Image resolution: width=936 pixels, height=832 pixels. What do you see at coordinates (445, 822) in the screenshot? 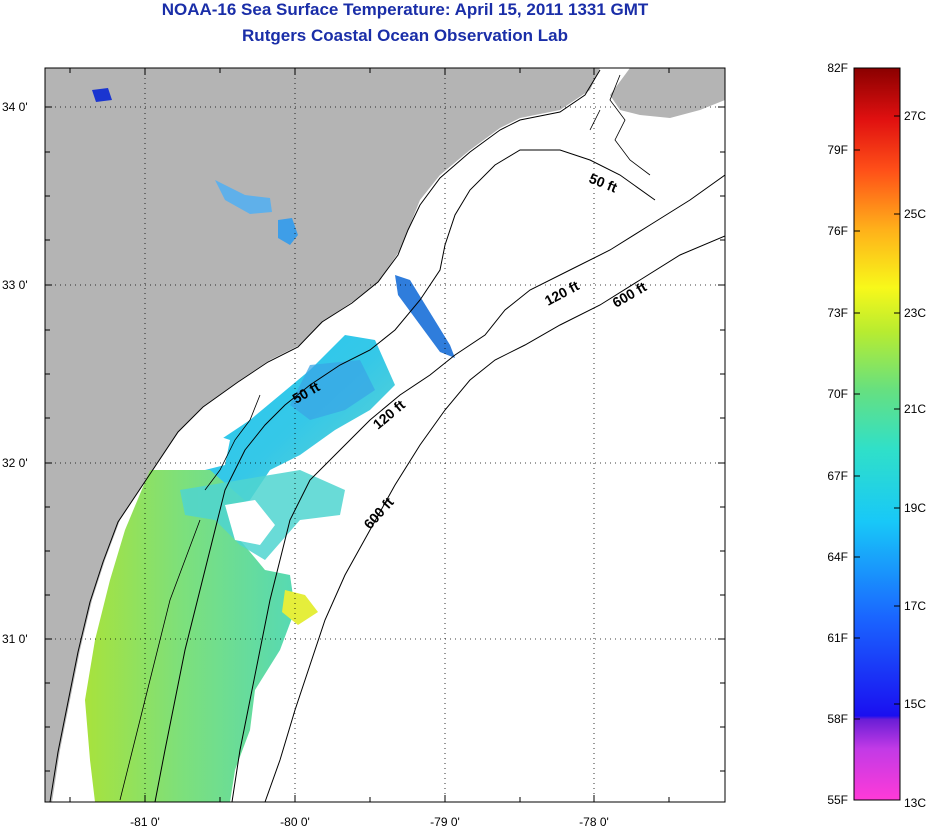
I see `lon-label-79: -79 0'` at bounding box center [445, 822].